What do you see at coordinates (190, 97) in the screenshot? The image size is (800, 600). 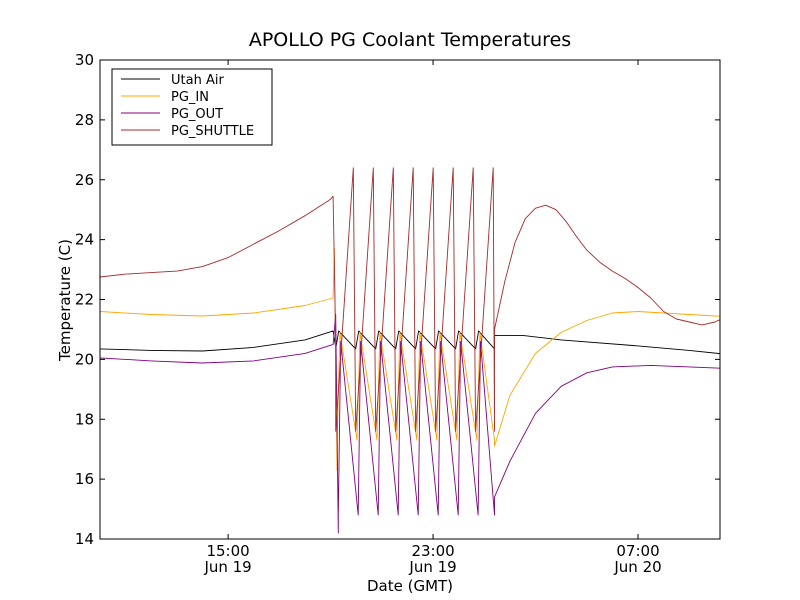 I see `legend-label: PG_IN` at bounding box center [190, 97].